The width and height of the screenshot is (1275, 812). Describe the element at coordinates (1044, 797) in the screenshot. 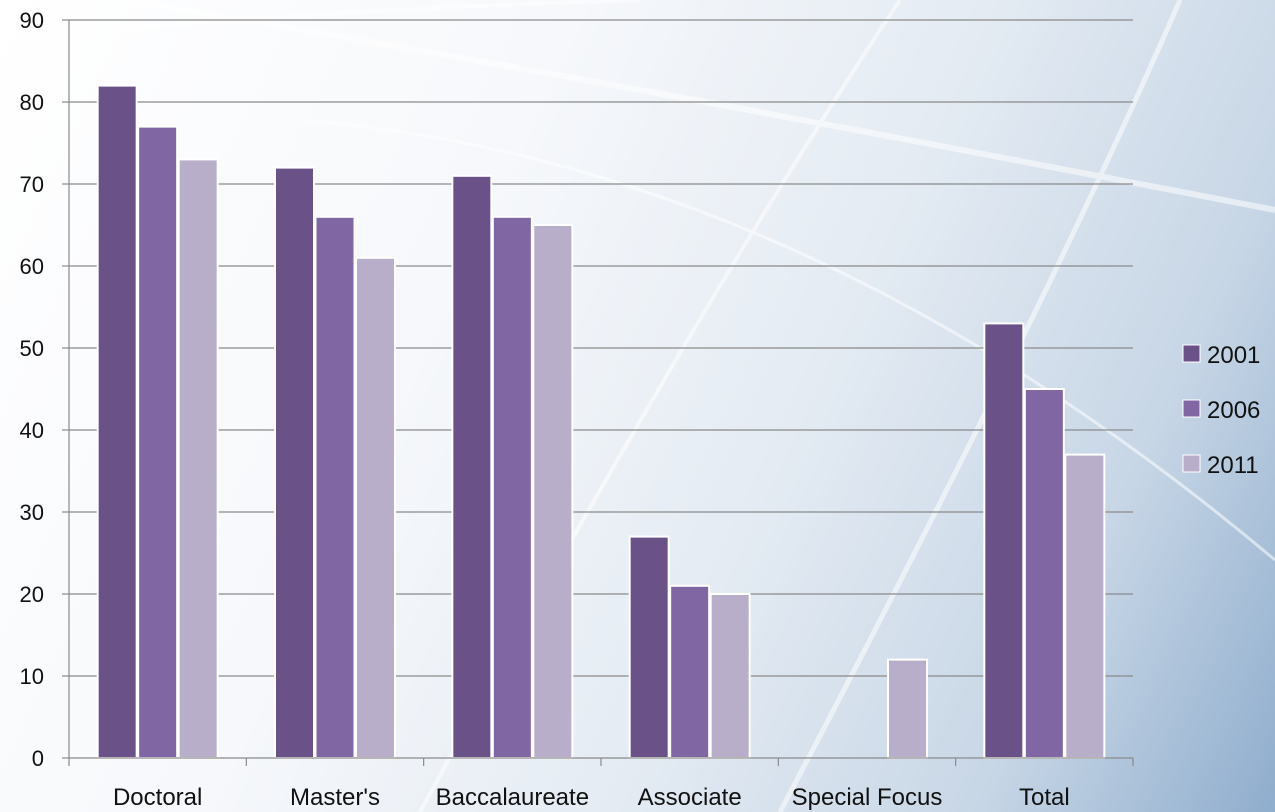

I see `x-category-label: Total` at that location.